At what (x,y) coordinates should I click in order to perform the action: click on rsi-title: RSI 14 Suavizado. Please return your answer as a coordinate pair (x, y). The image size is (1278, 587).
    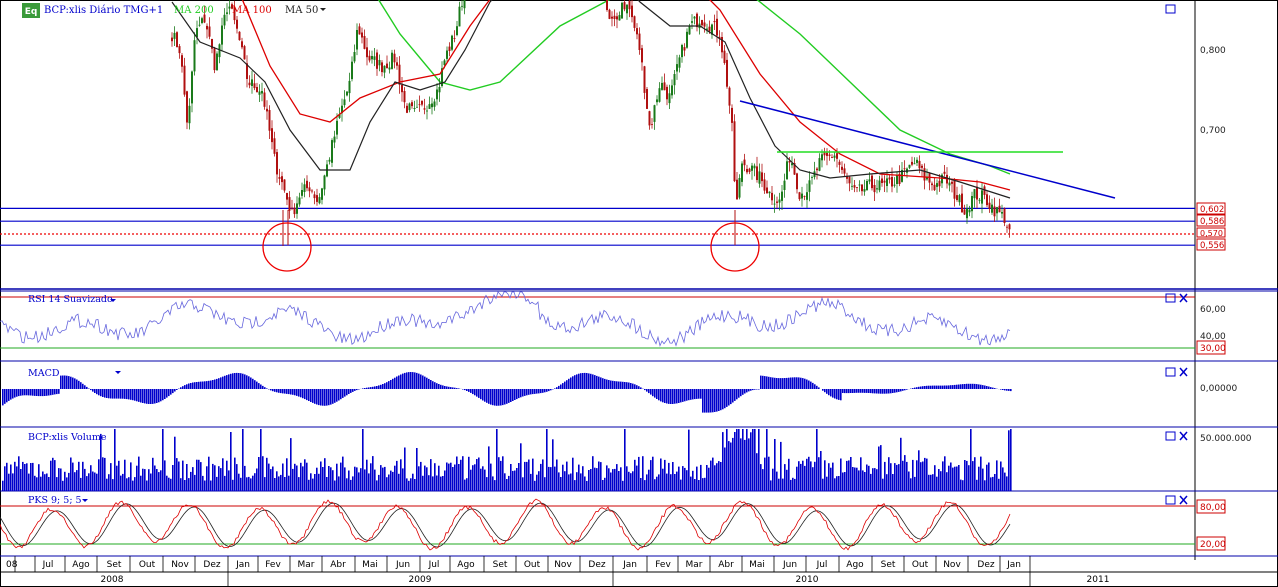
    Looking at the image, I should click on (70, 299).